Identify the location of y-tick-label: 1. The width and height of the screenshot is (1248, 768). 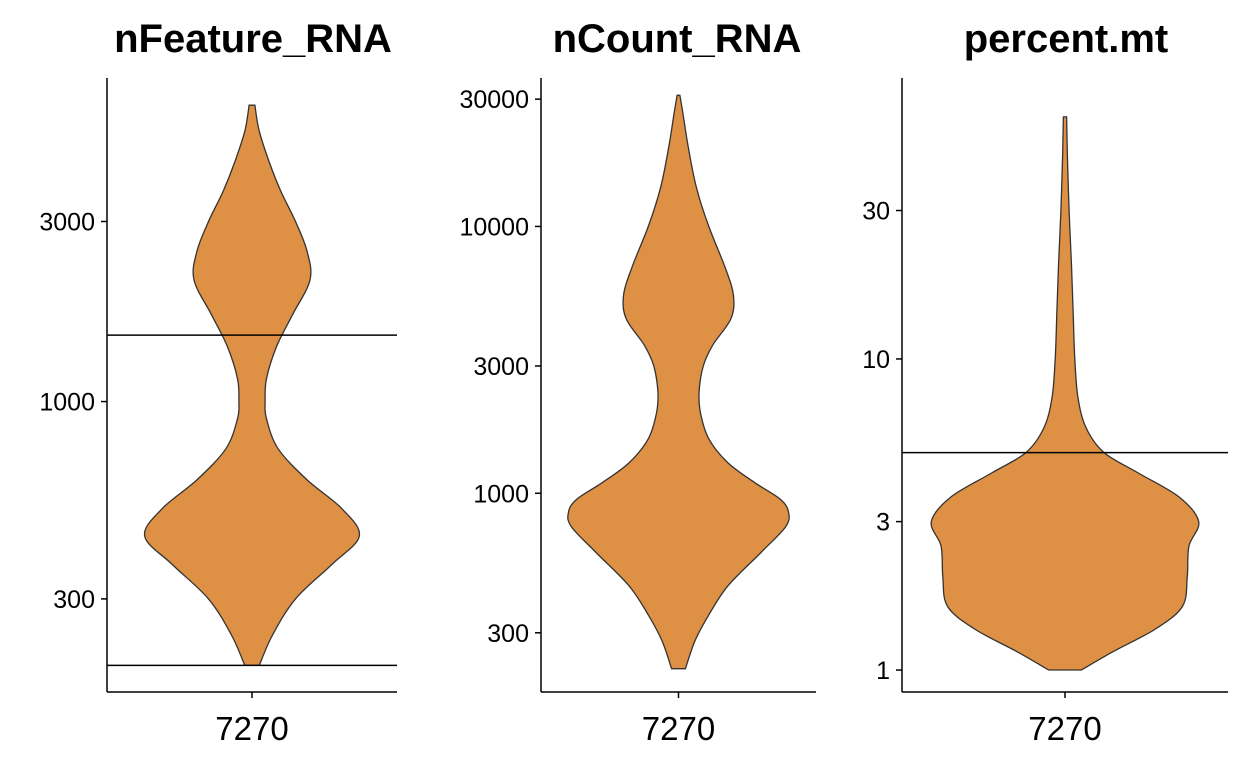
(883, 671).